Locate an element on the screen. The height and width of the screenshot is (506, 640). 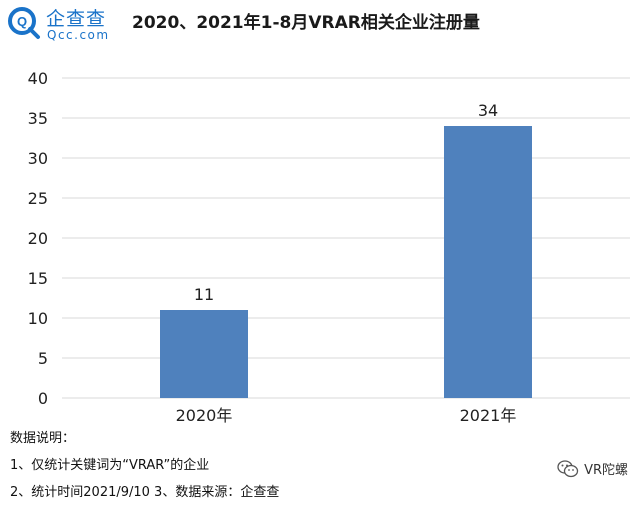
wechat-icon is located at coordinates (568, 468).